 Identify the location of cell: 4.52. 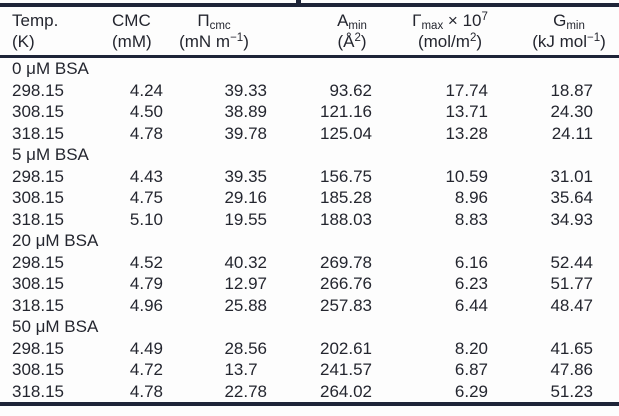
(146, 262).